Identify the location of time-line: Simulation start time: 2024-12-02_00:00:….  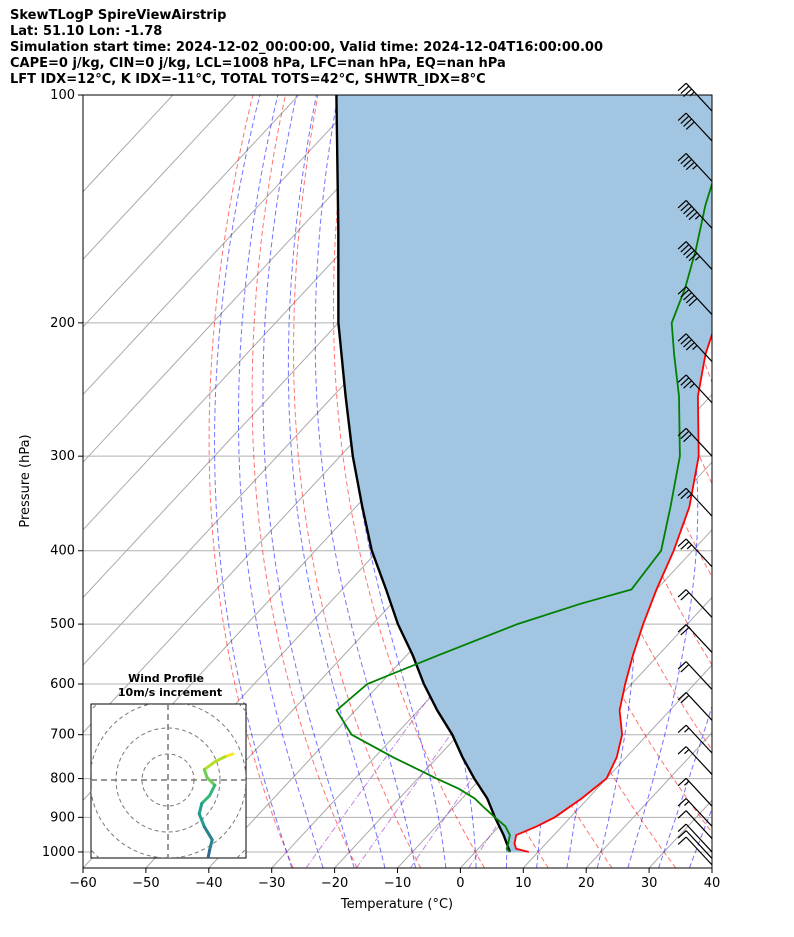
(306, 47).